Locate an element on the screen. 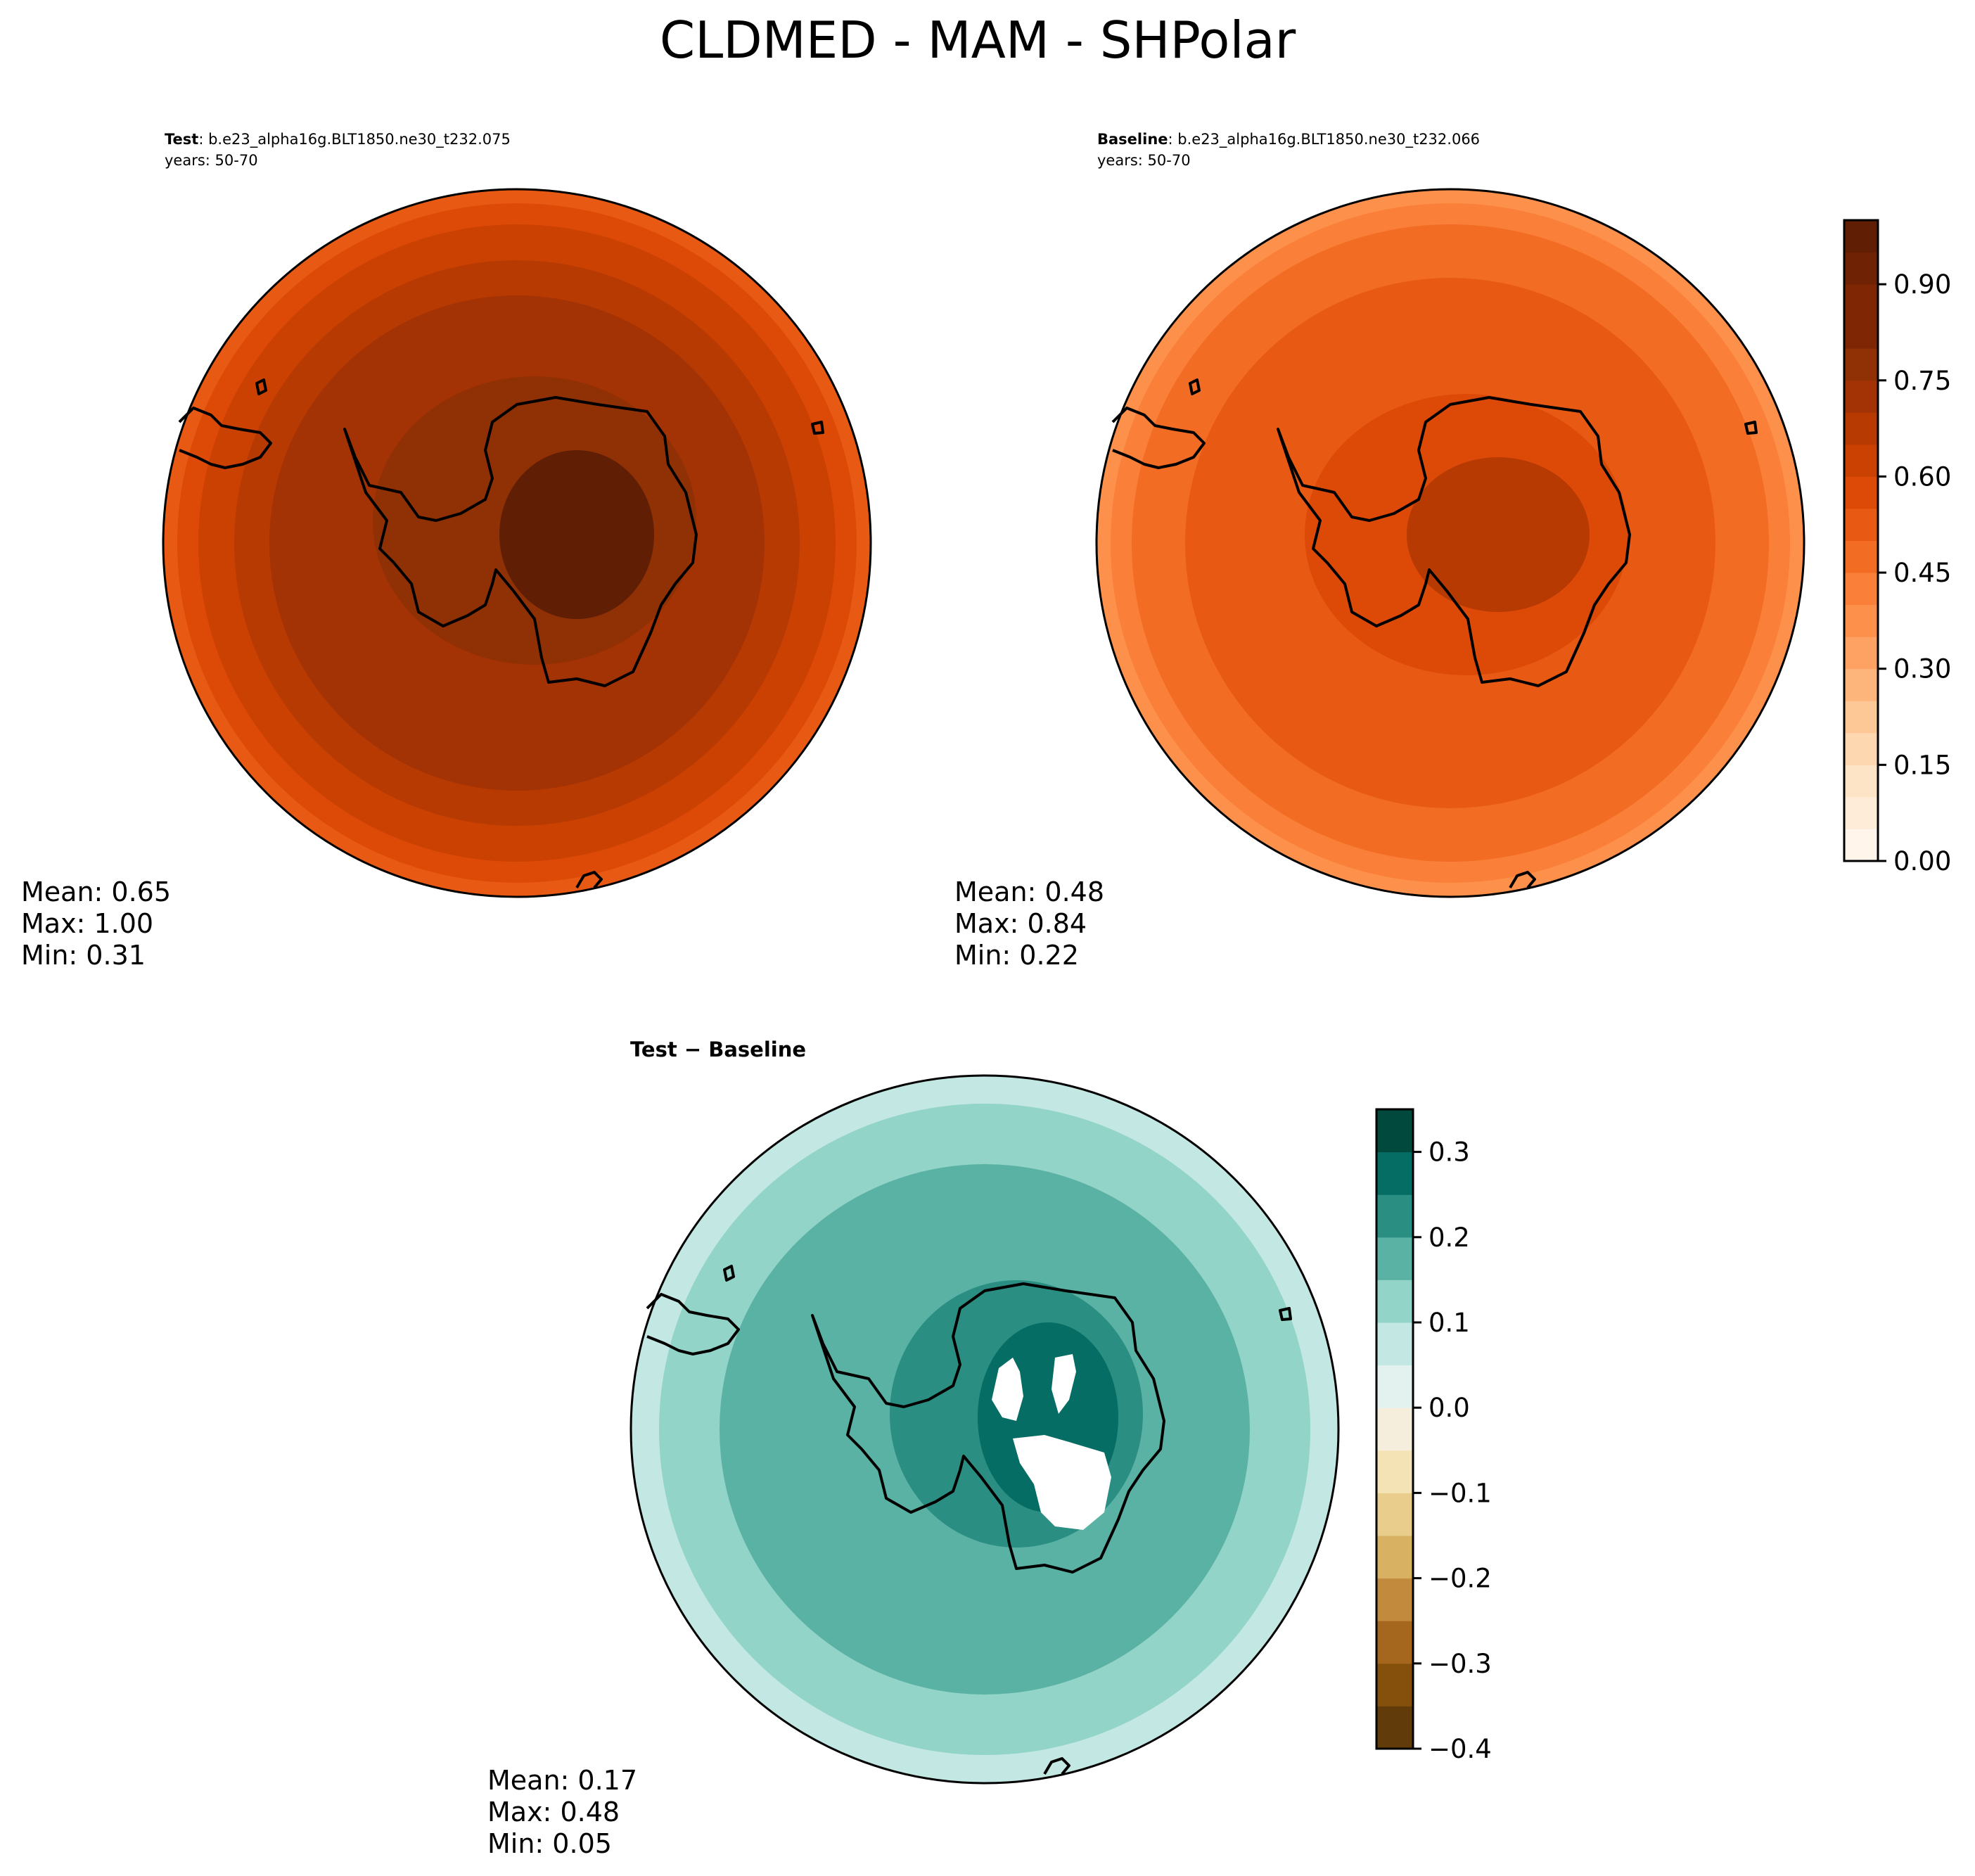  map-difference is located at coordinates (984, 1429).